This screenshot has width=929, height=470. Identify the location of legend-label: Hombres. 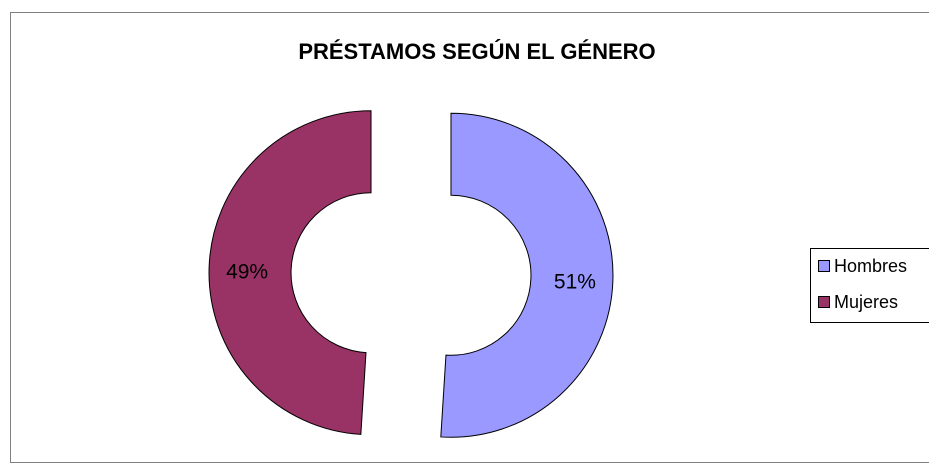
(870, 266).